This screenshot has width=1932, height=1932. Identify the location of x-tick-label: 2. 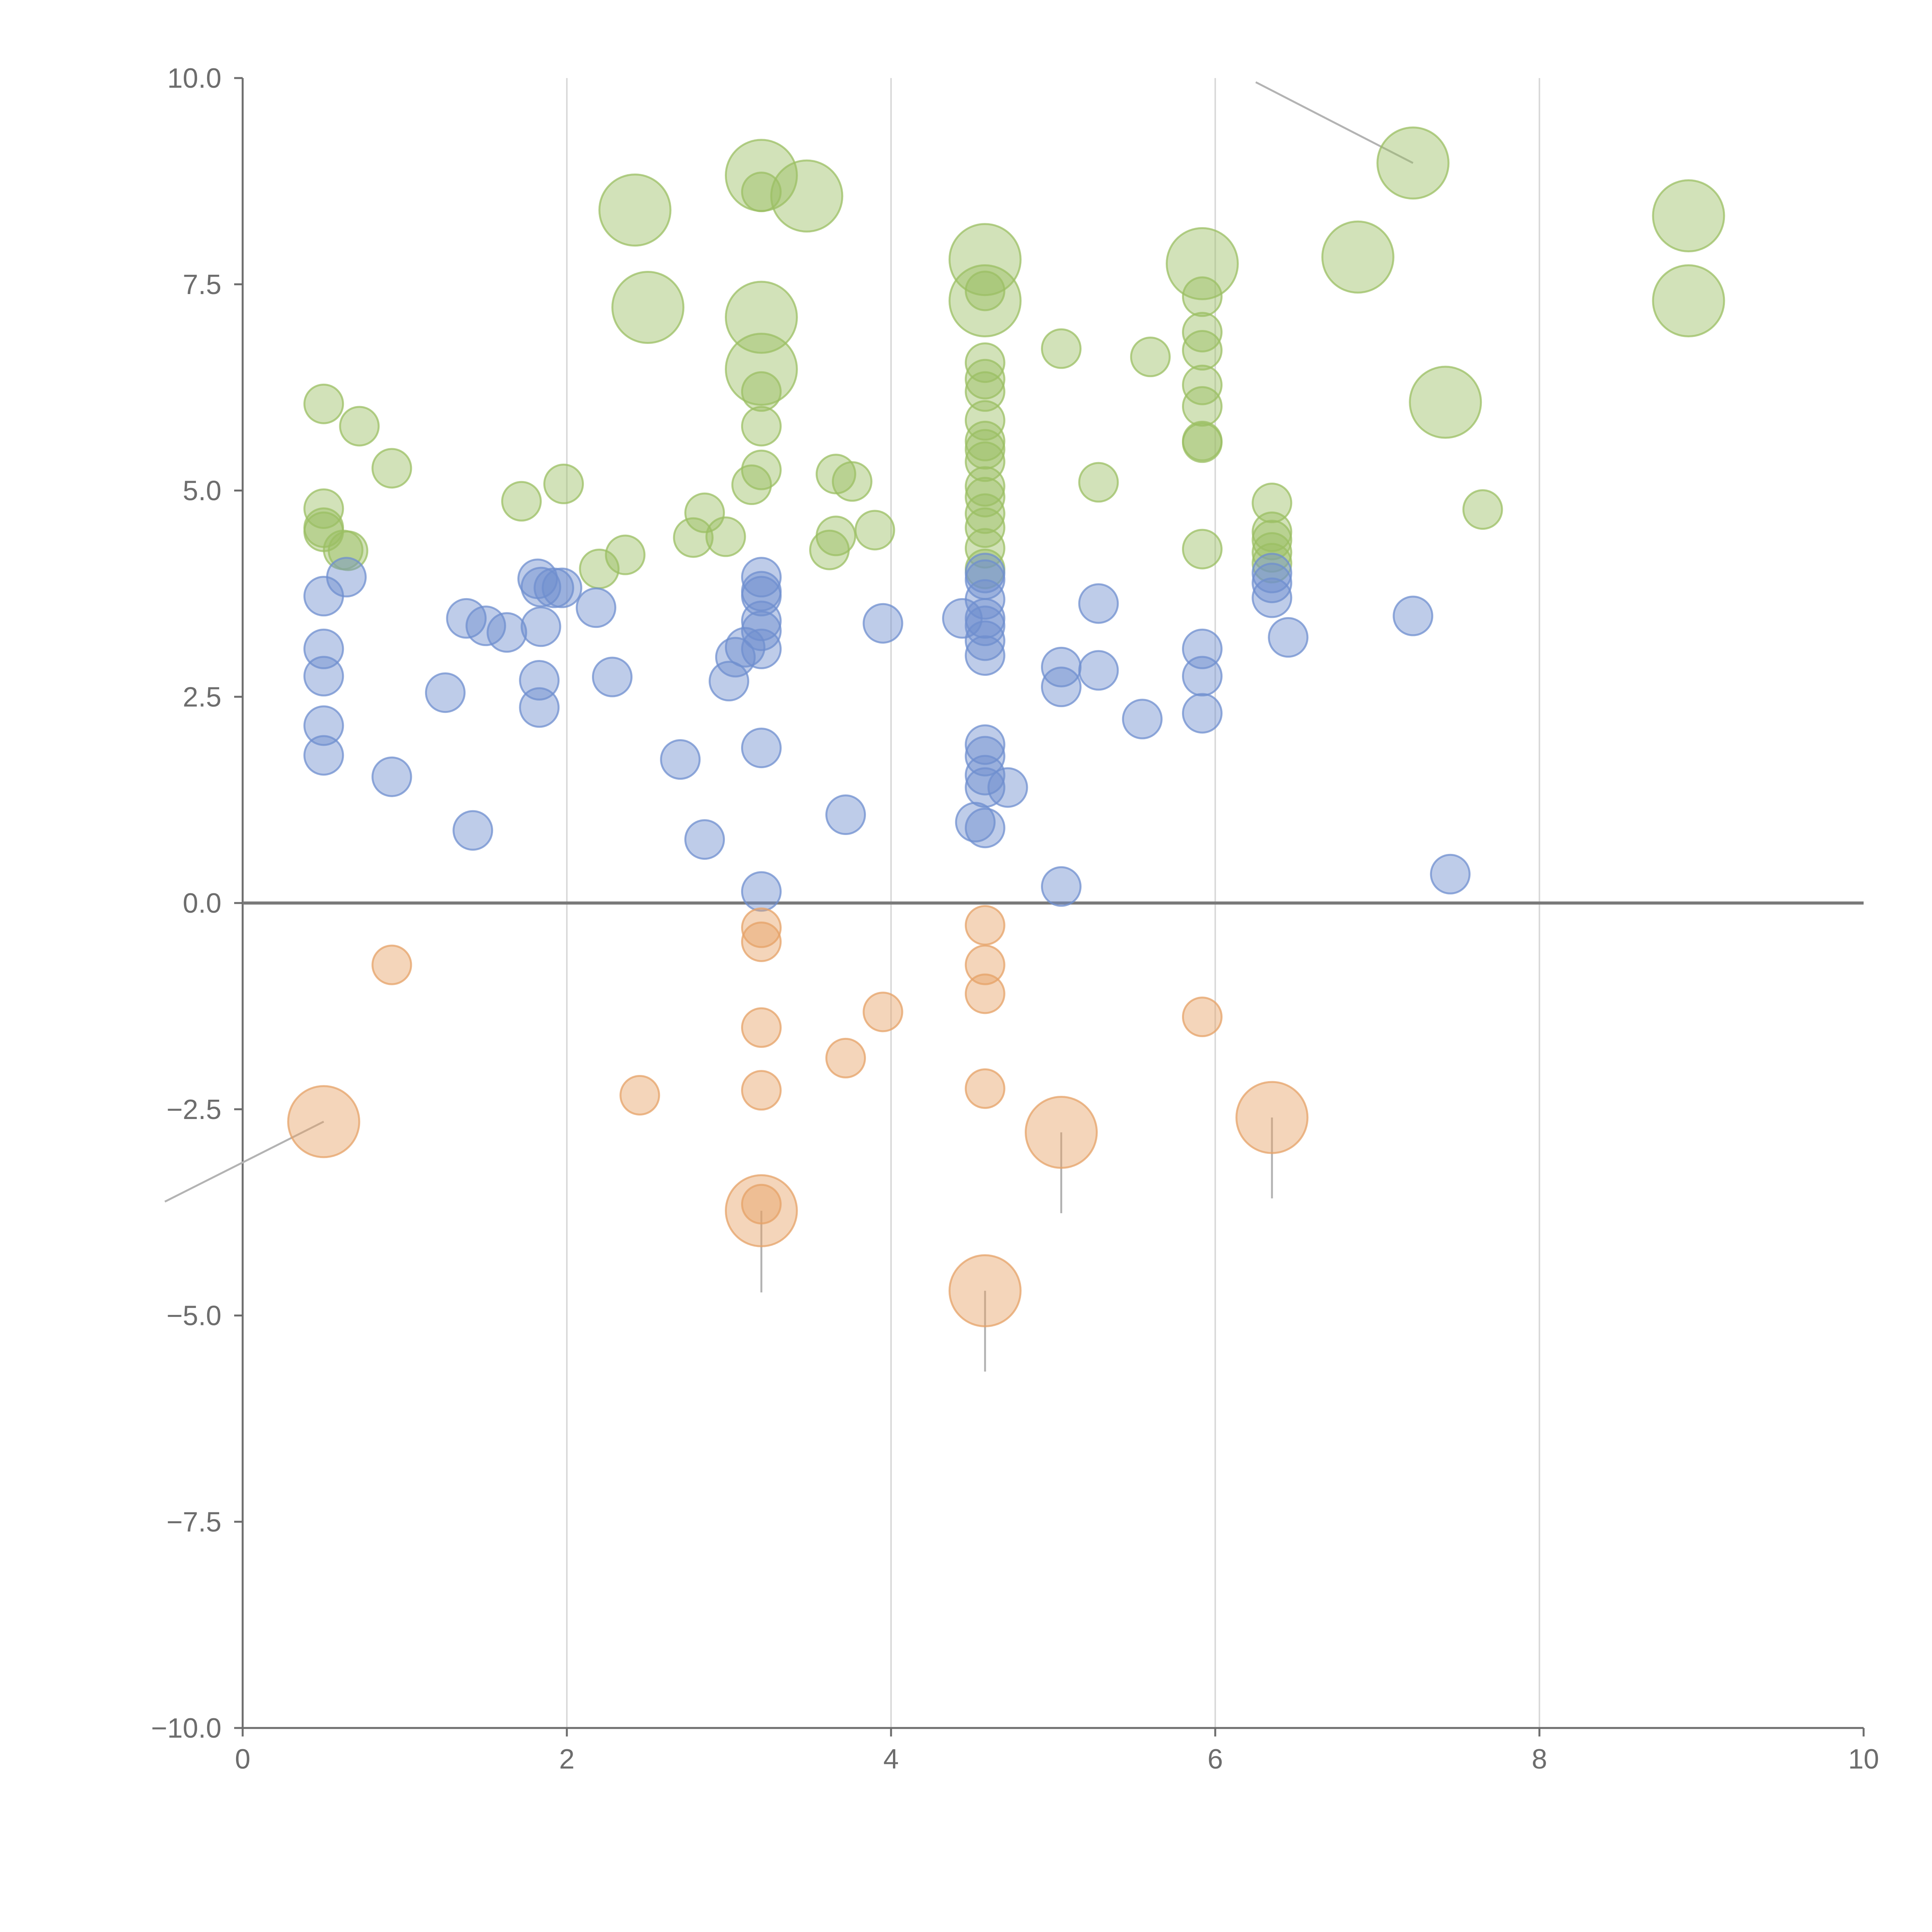
(567, 1759).